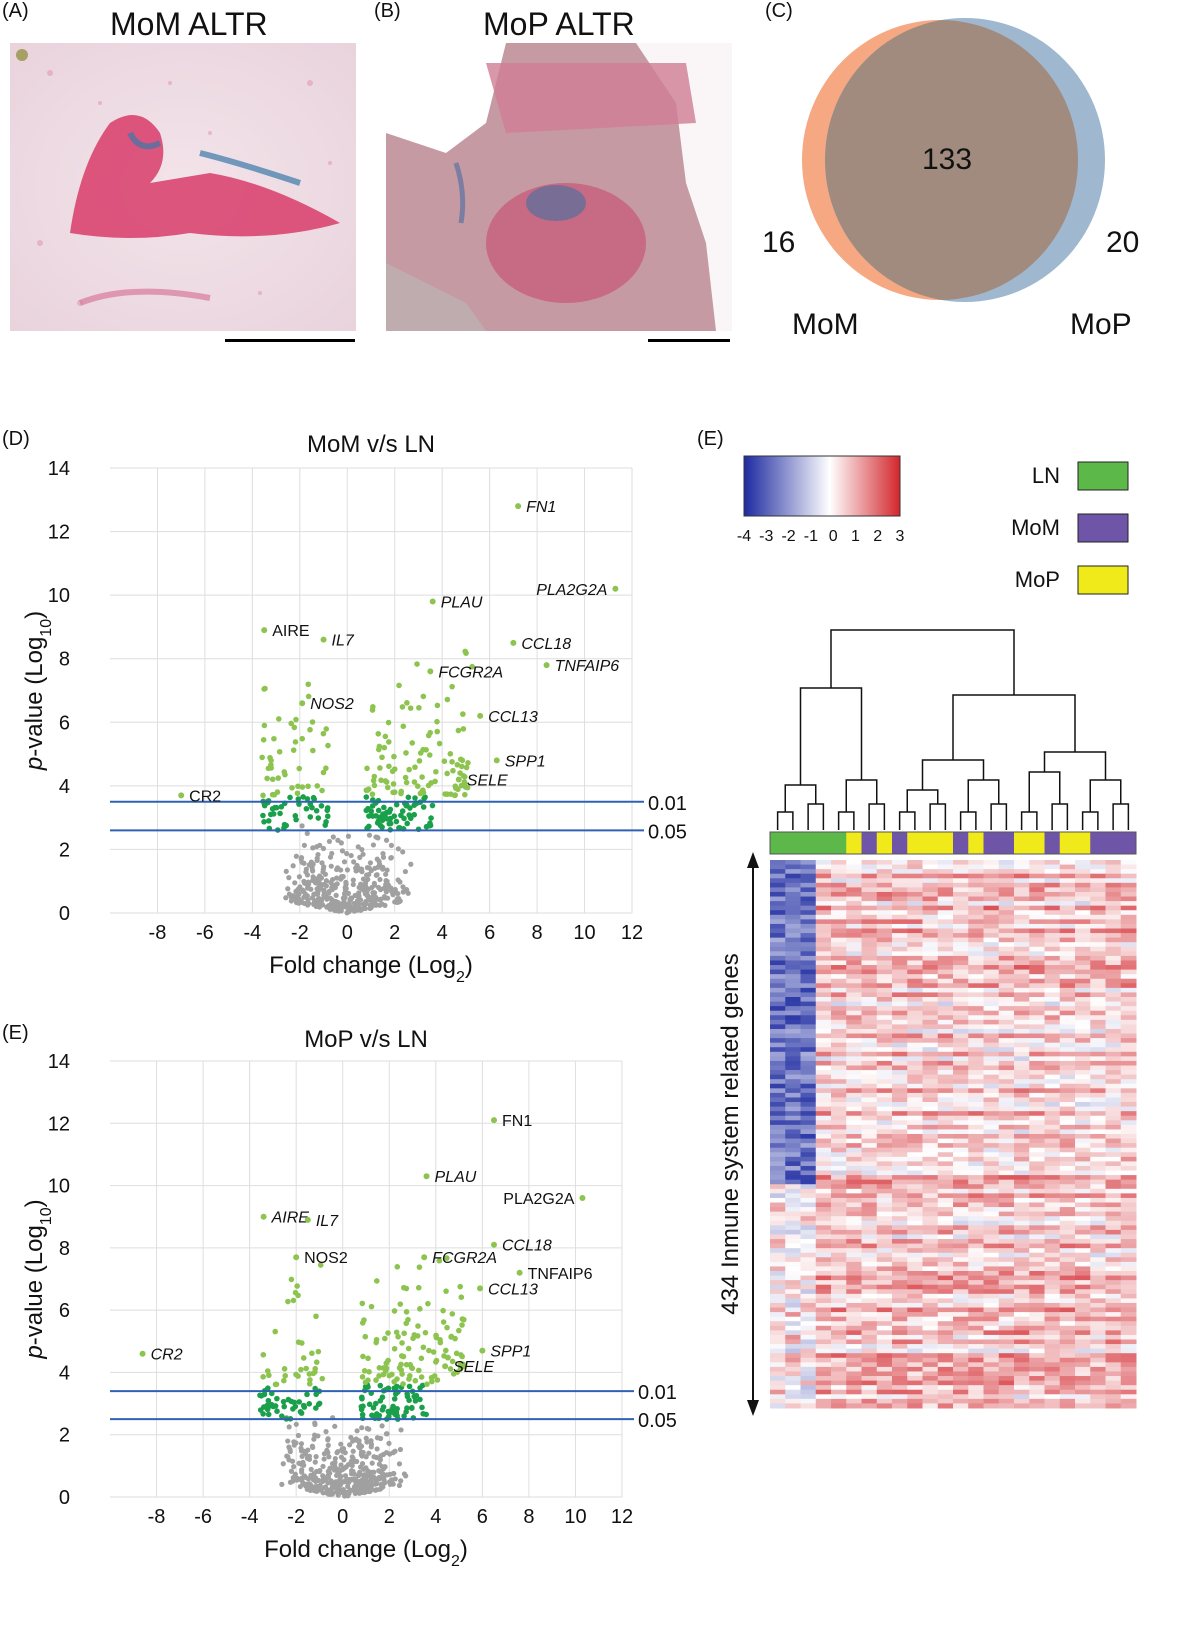  Describe the element at coordinates (430, 671) in the screenshot. I see `gene-point` at that location.